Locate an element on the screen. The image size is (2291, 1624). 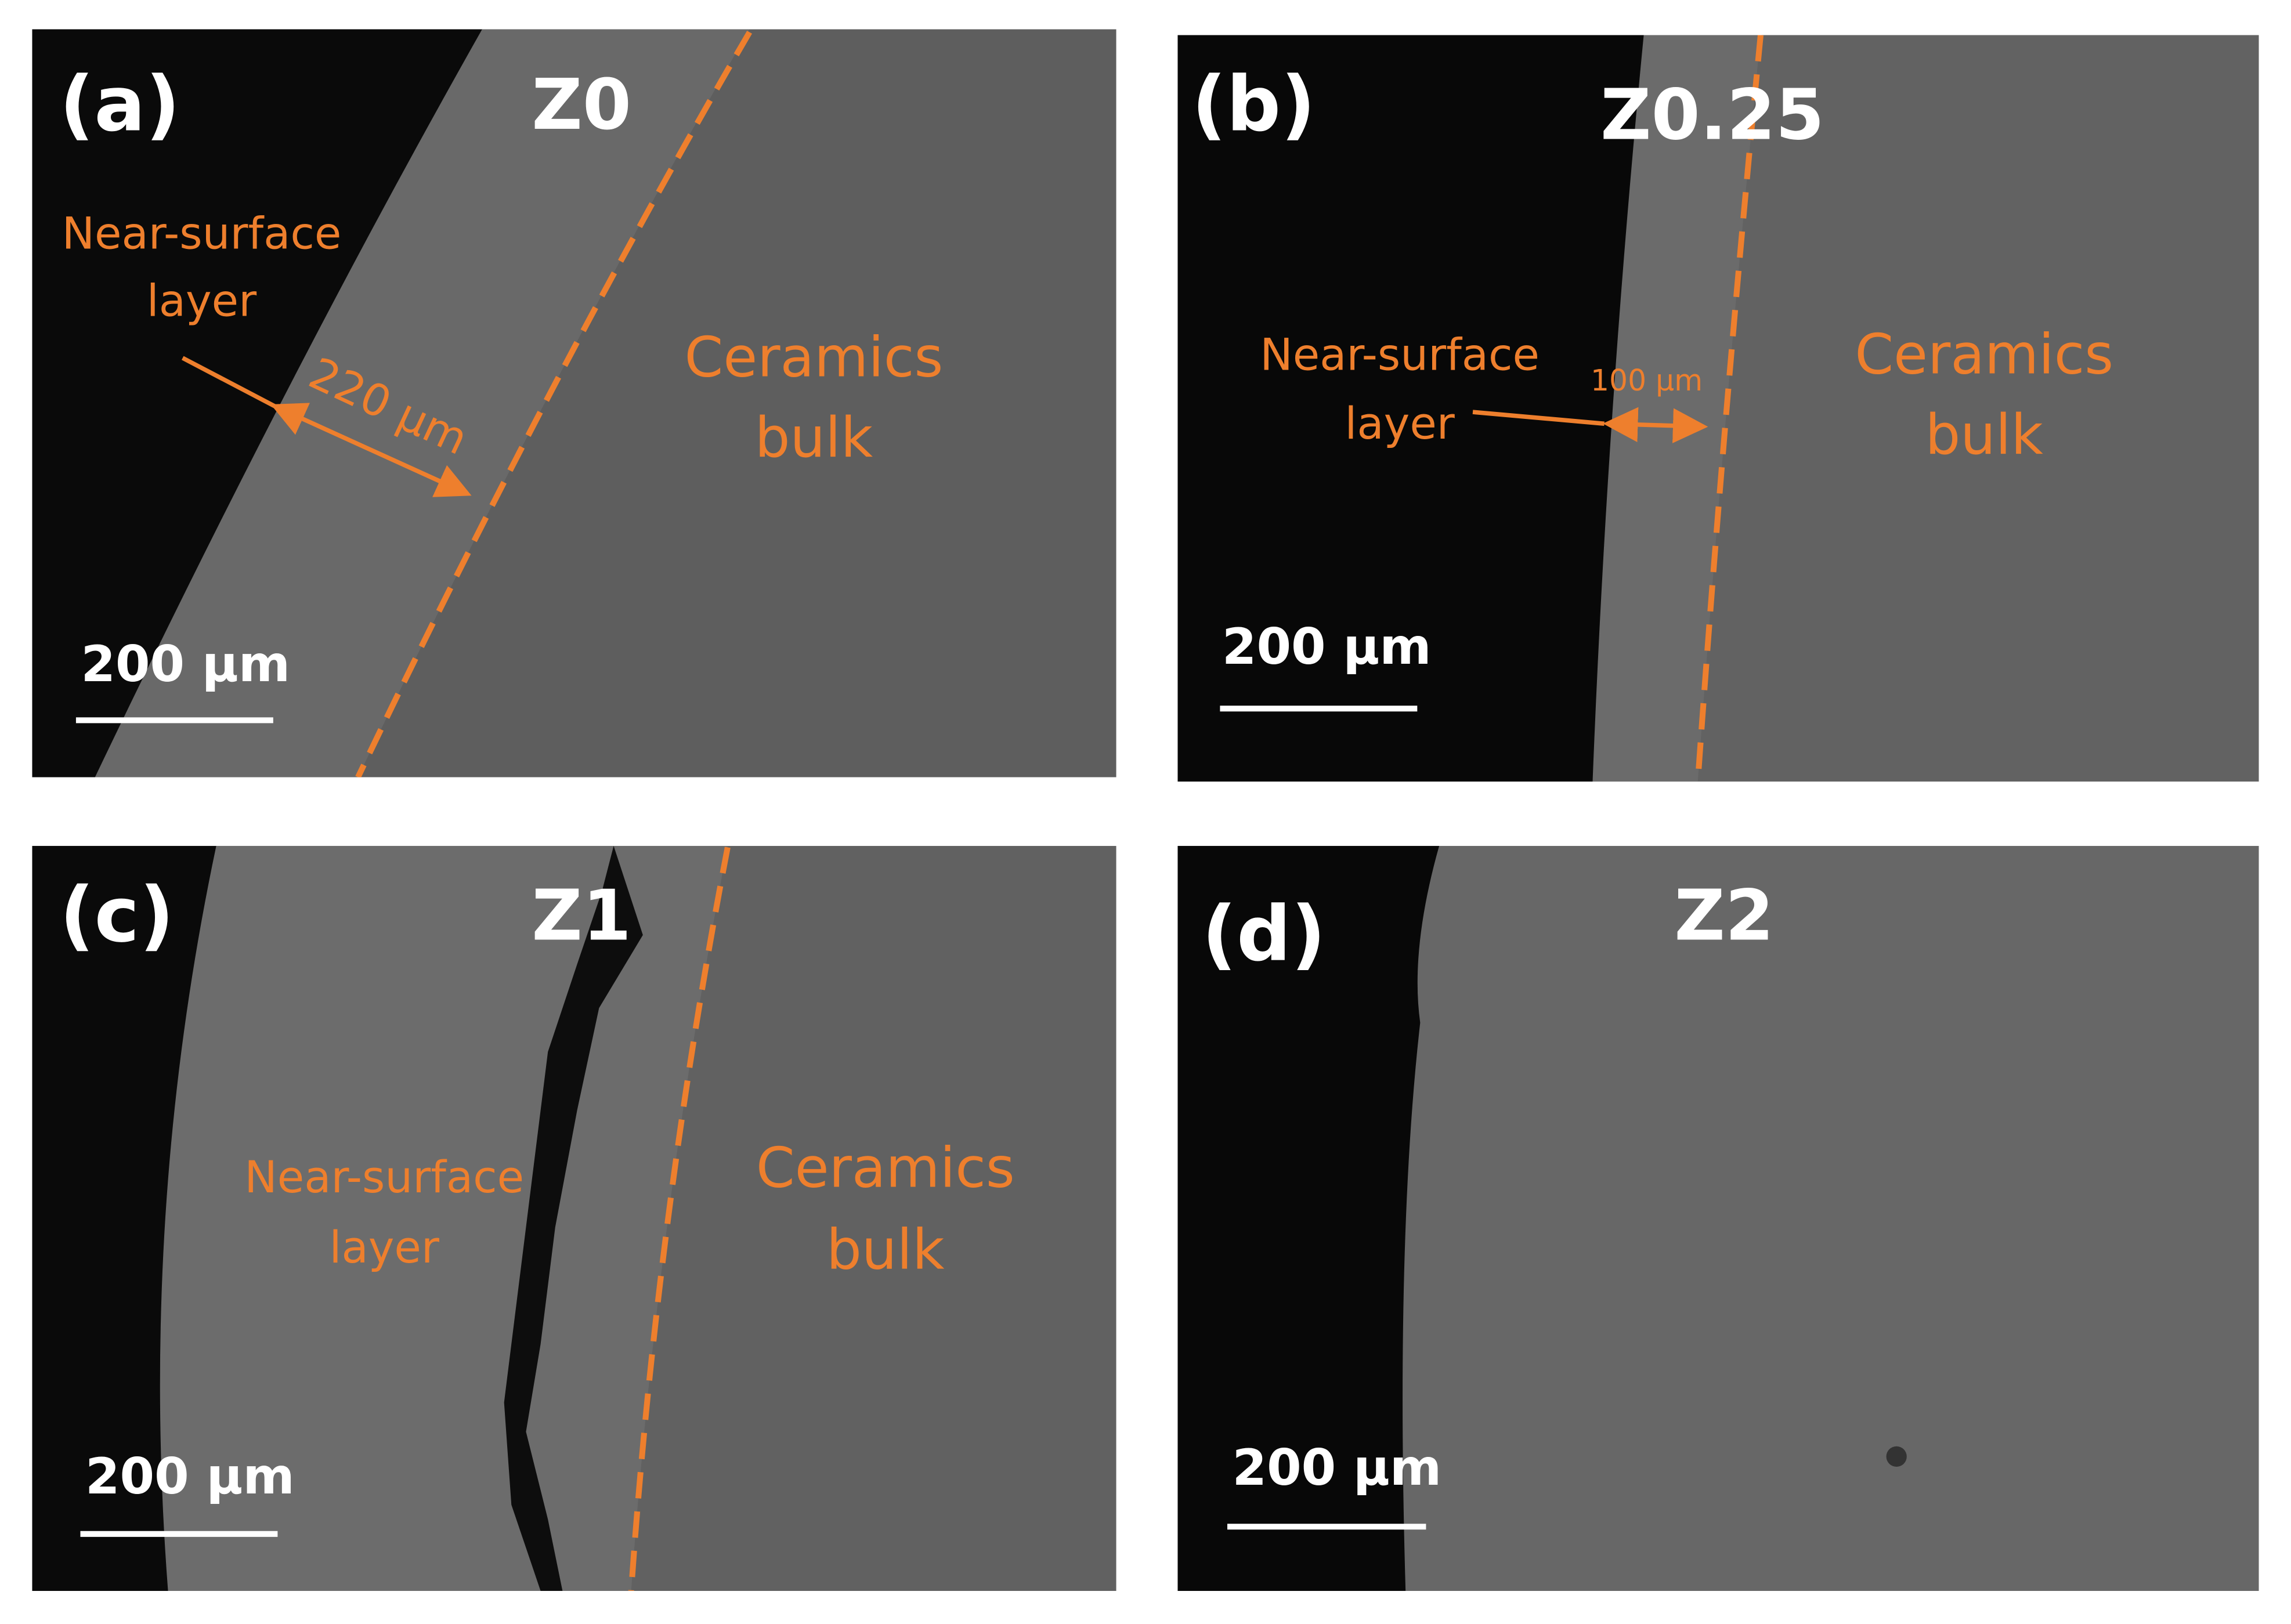
panel-label: (d) is located at coordinates (1263, 934).